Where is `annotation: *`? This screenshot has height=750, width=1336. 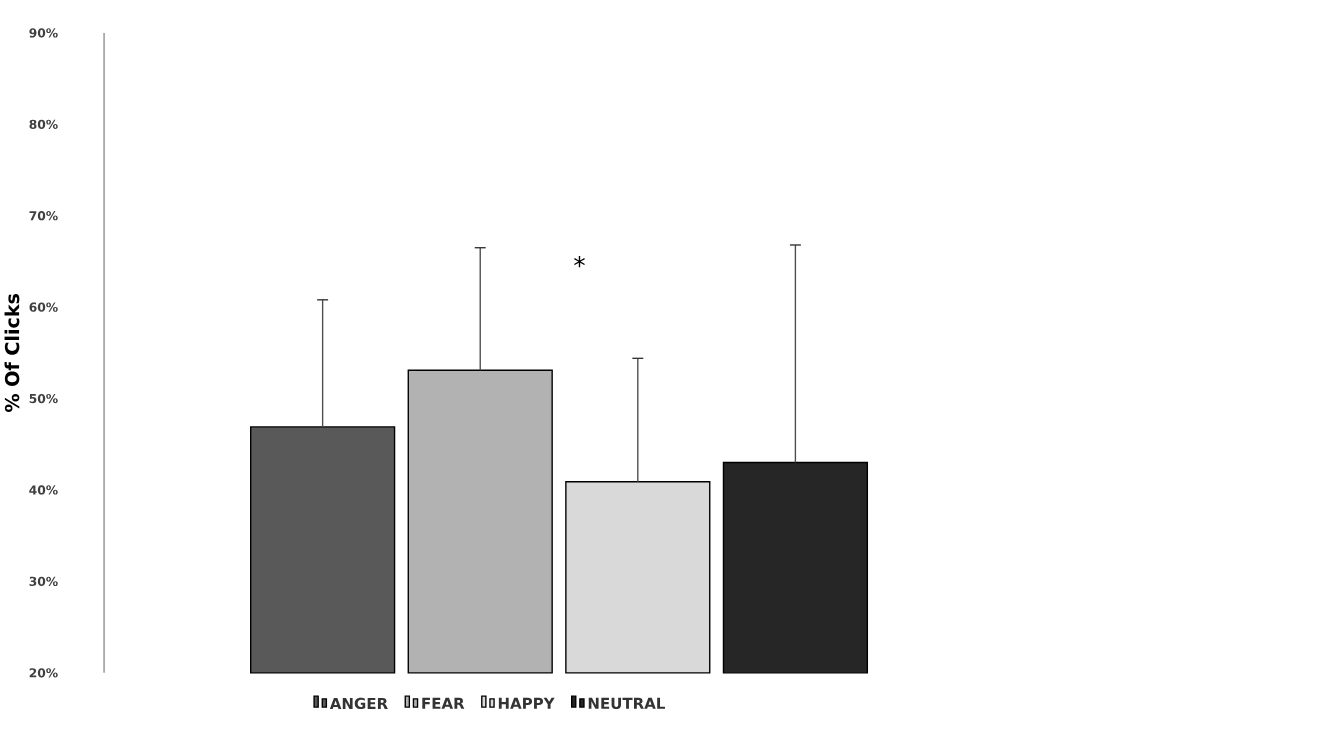
annotation: * is located at coordinates (579, 262).